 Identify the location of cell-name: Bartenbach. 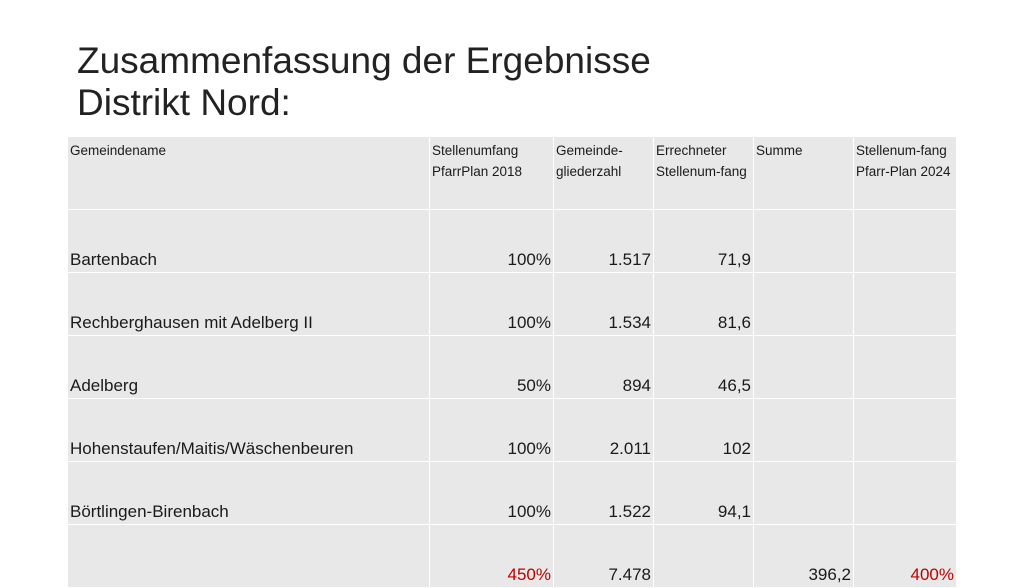
(248, 241).